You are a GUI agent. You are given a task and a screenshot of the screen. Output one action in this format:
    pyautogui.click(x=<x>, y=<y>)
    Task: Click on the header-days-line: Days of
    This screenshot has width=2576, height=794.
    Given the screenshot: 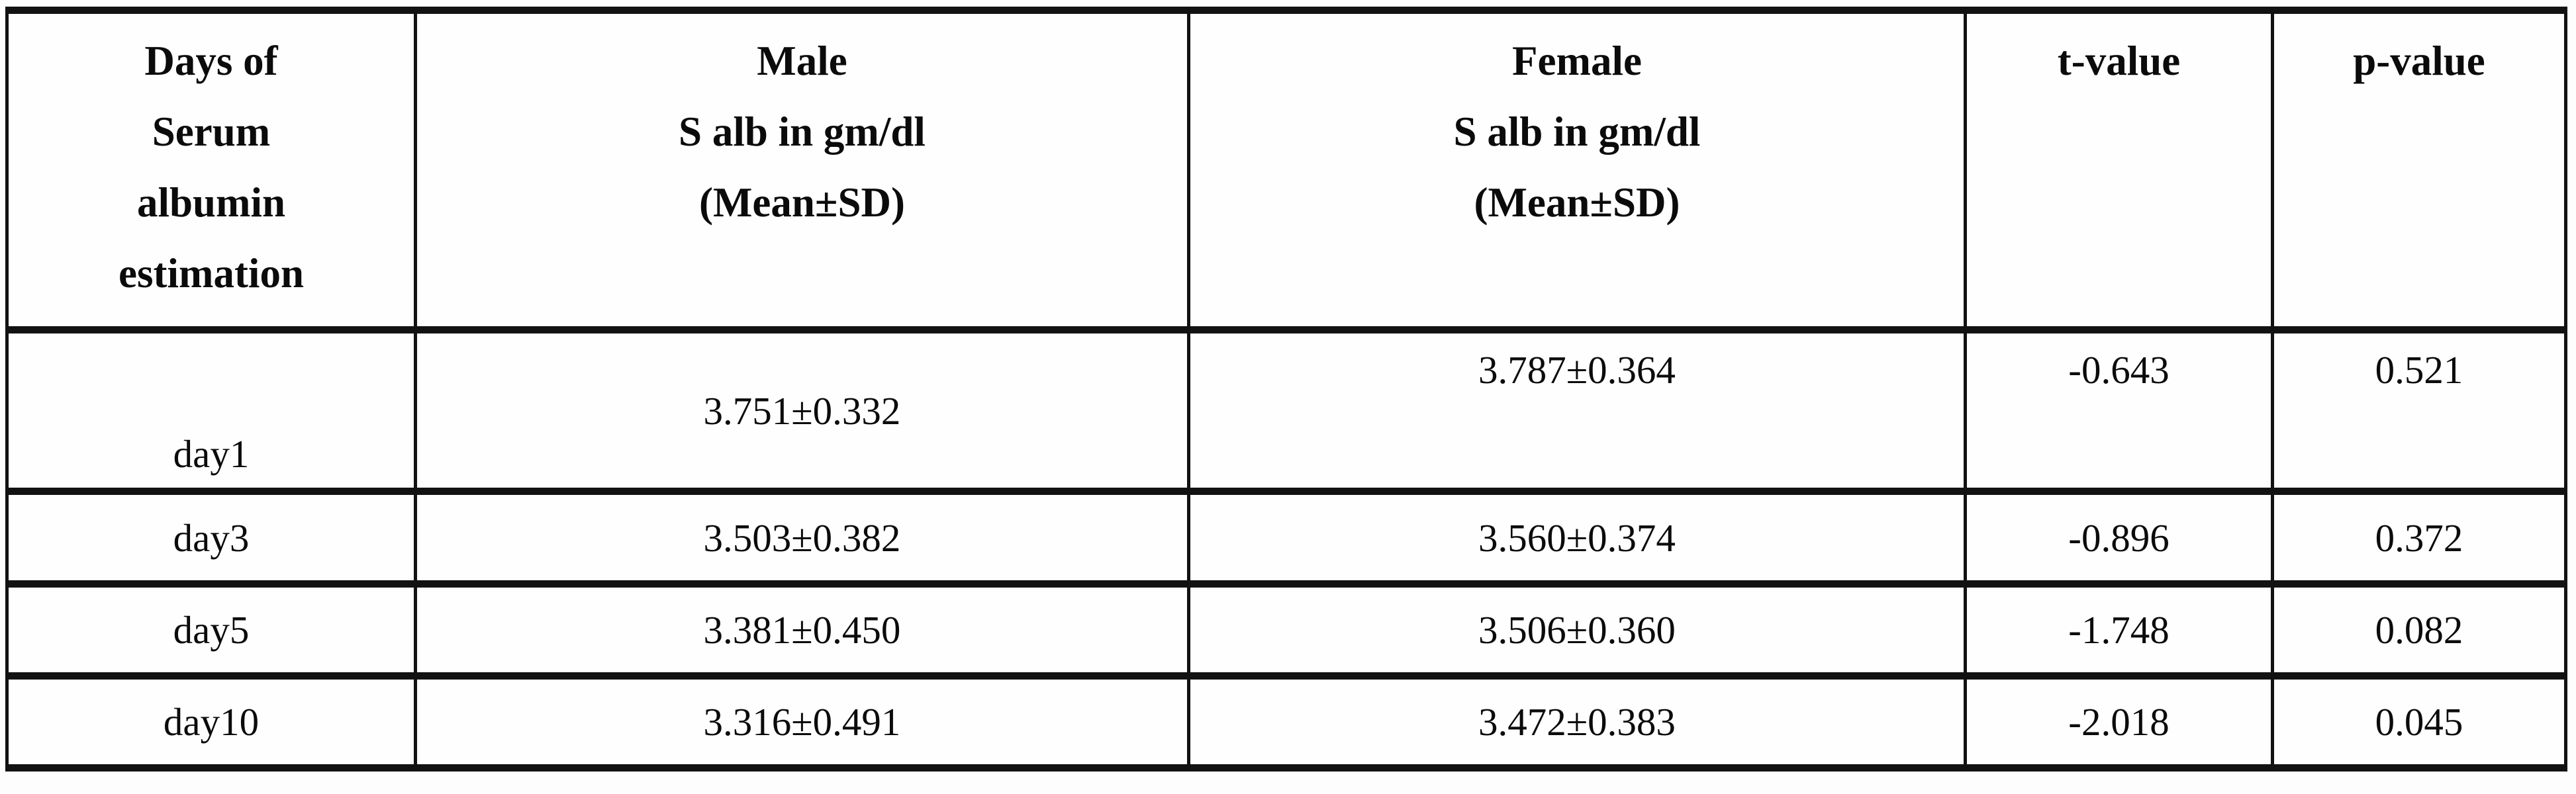 What is the action you would take?
    pyautogui.click(x=211, y=61)
    